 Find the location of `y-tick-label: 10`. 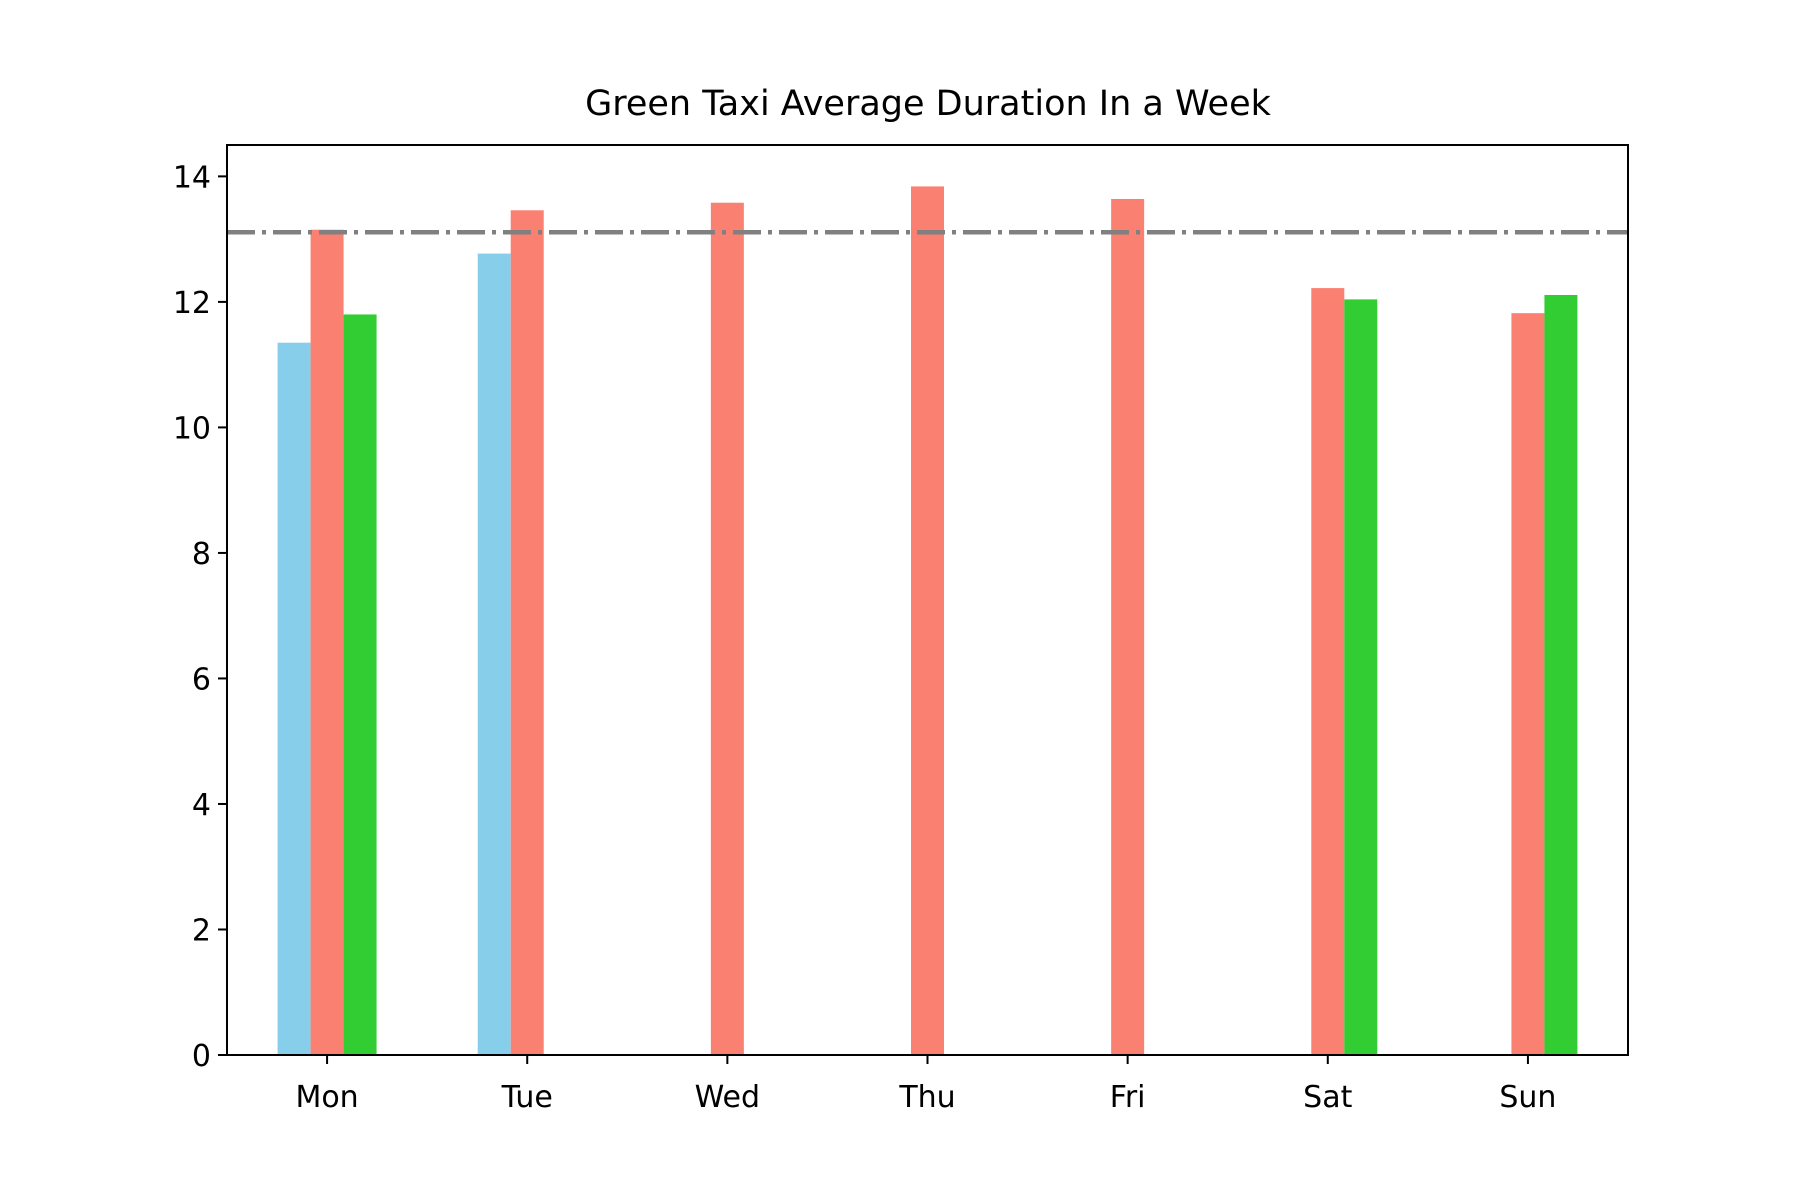

y-tick-label: 10 is located at coordinates (192, 428).